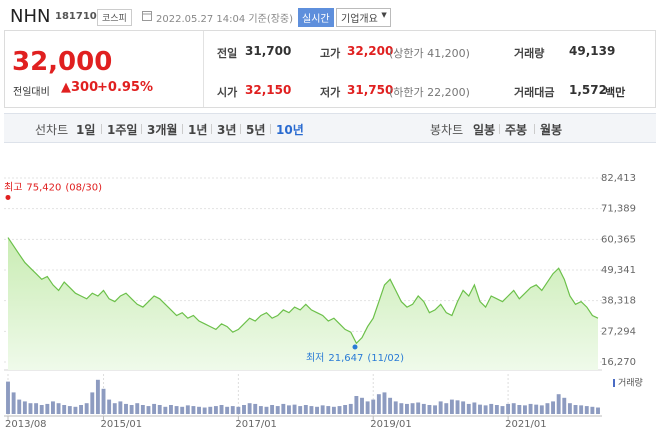 The width and height of the screenshot is (660, 434). What do you see at coordinates (122, 130) in the screenshot?
I see `period-tab: 1주일` at bounding box center [122, 130].